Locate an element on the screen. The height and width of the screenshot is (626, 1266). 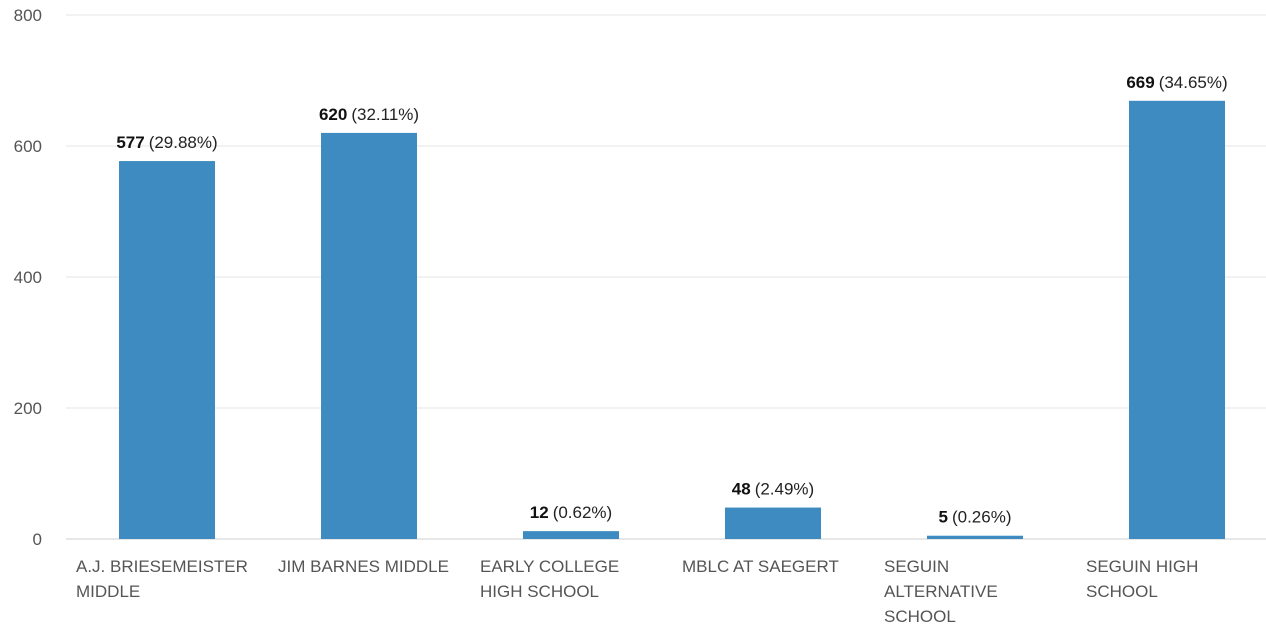
data-label-value: 5 is located at coordinates (943, 517).